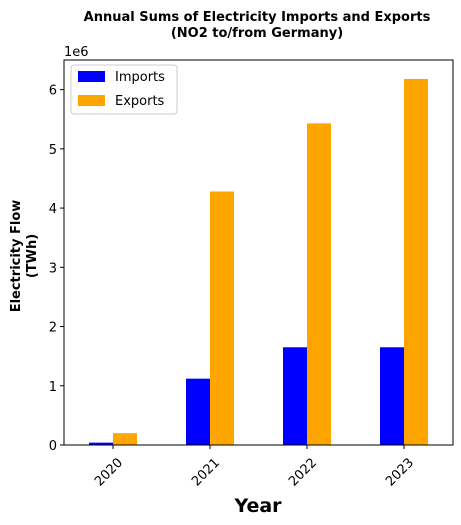  Describe the element at coordinates (109, 472) in the screenshot. I see `x-tick-label-2020: 2020` at that location.